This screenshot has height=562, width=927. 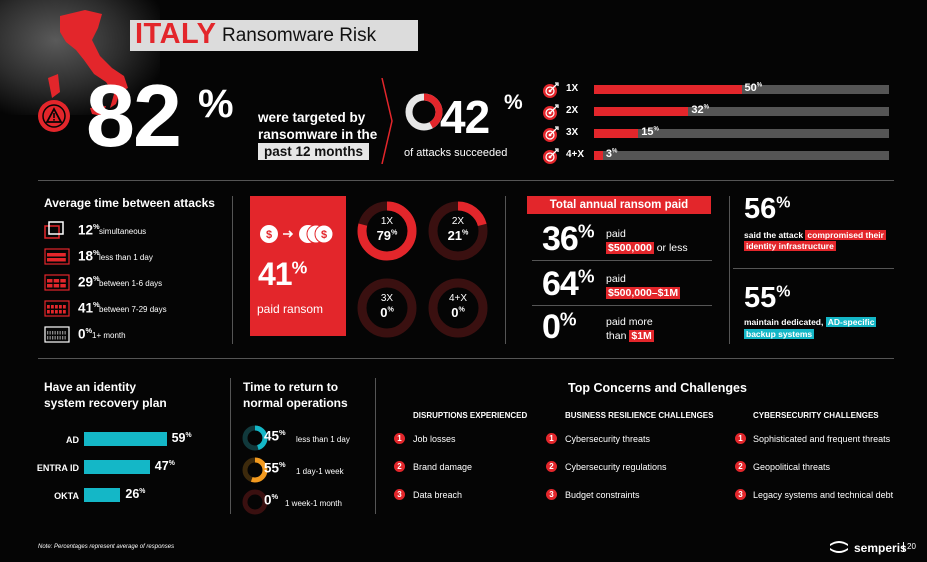 What do you see at coordinates (268, 500) in the screenshot?
I see `return-time-number: 0` at bounding box center [268, 500].